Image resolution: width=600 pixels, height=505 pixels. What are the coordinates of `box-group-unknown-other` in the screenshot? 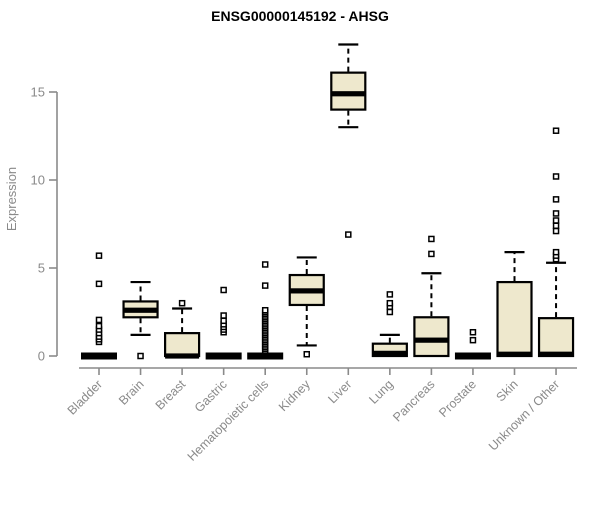 It's located at (556, 242).